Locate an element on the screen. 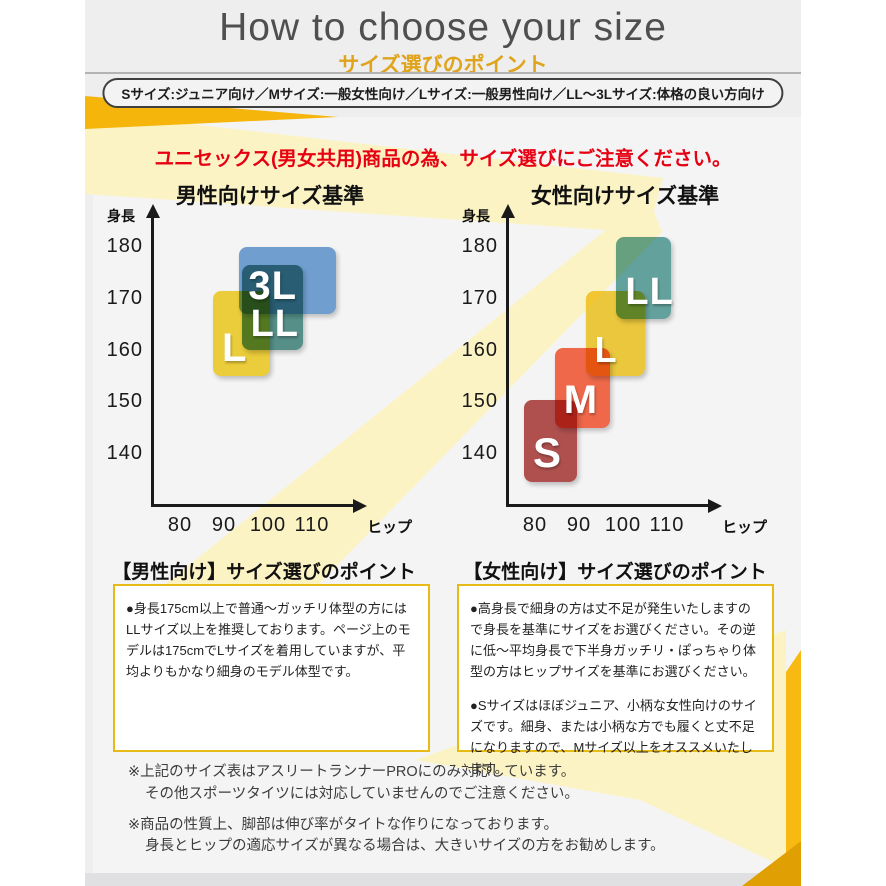 The image size is (886, 886). pale-beam-top is located at coordinates (374, 172).